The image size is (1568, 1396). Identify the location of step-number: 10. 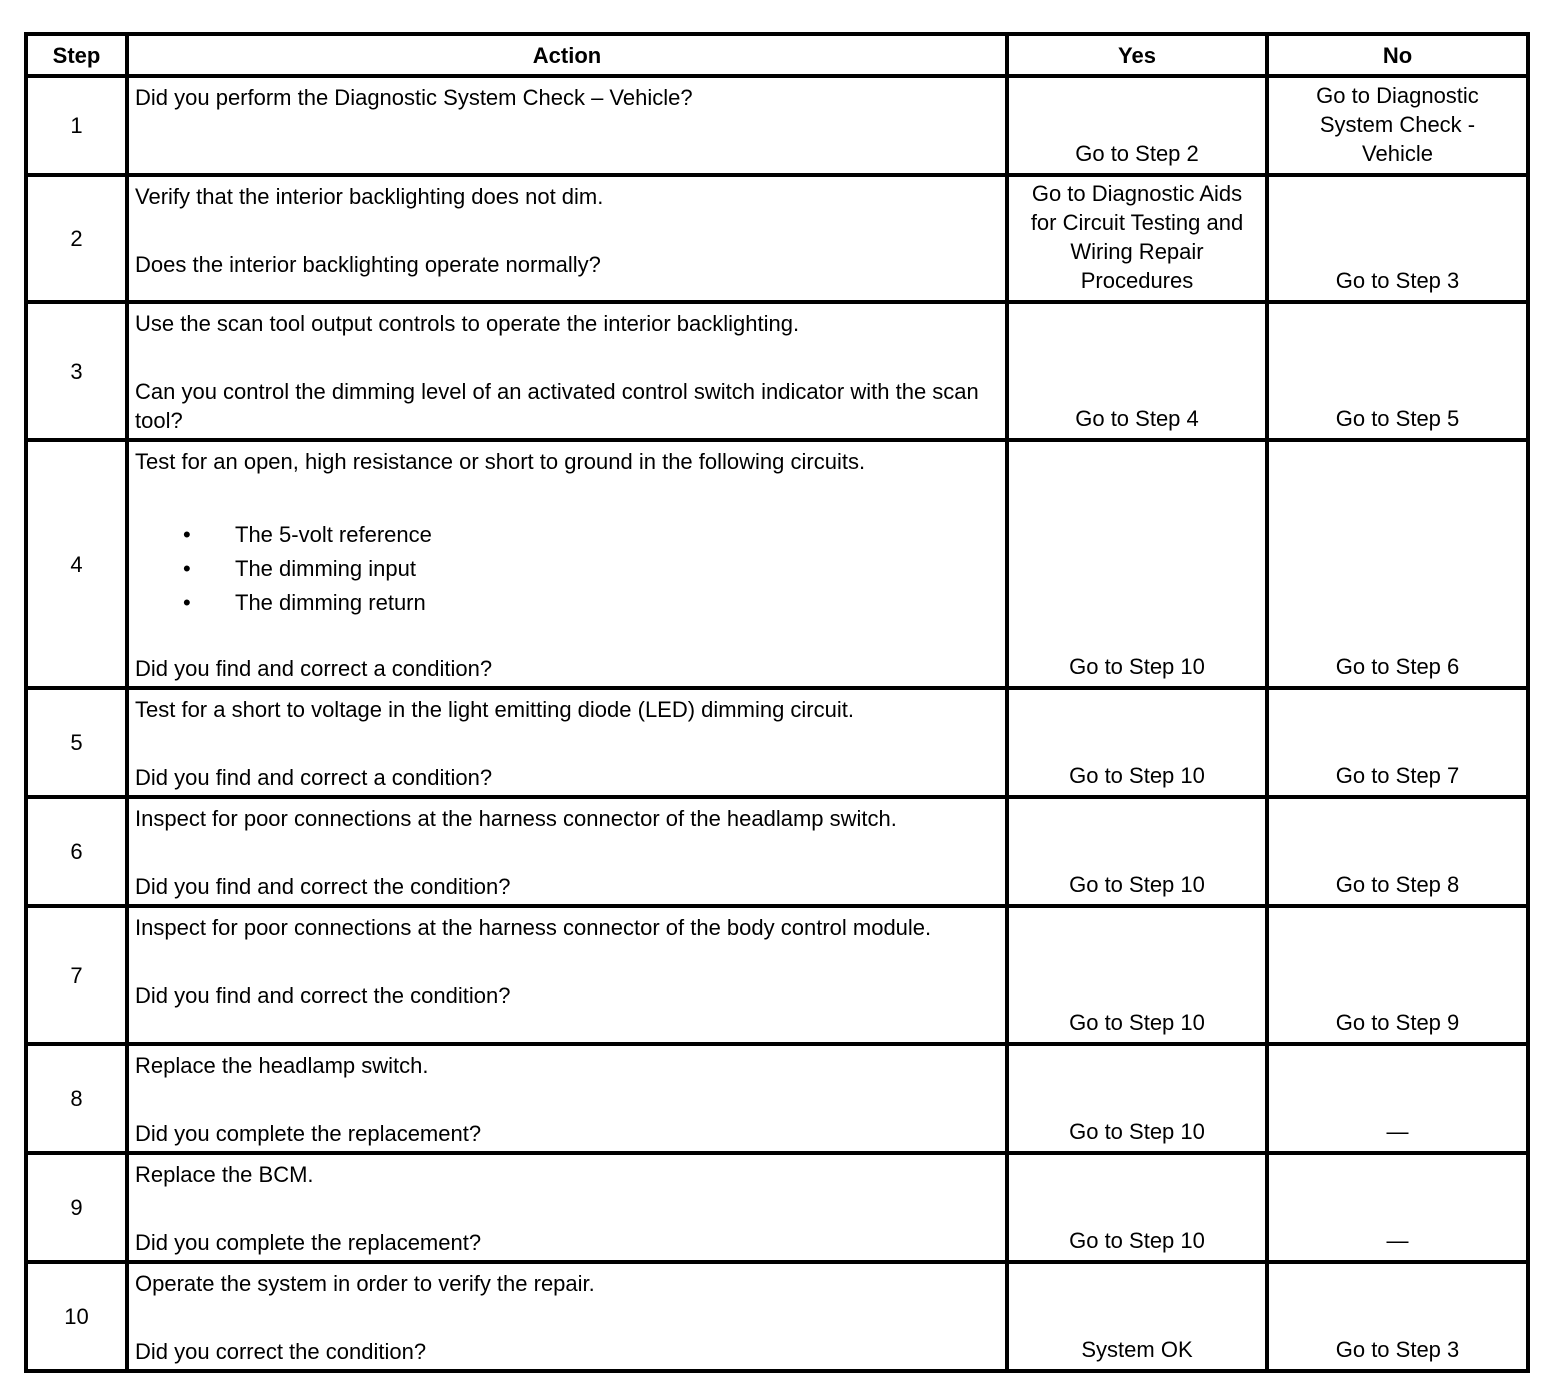
(76, 1316).